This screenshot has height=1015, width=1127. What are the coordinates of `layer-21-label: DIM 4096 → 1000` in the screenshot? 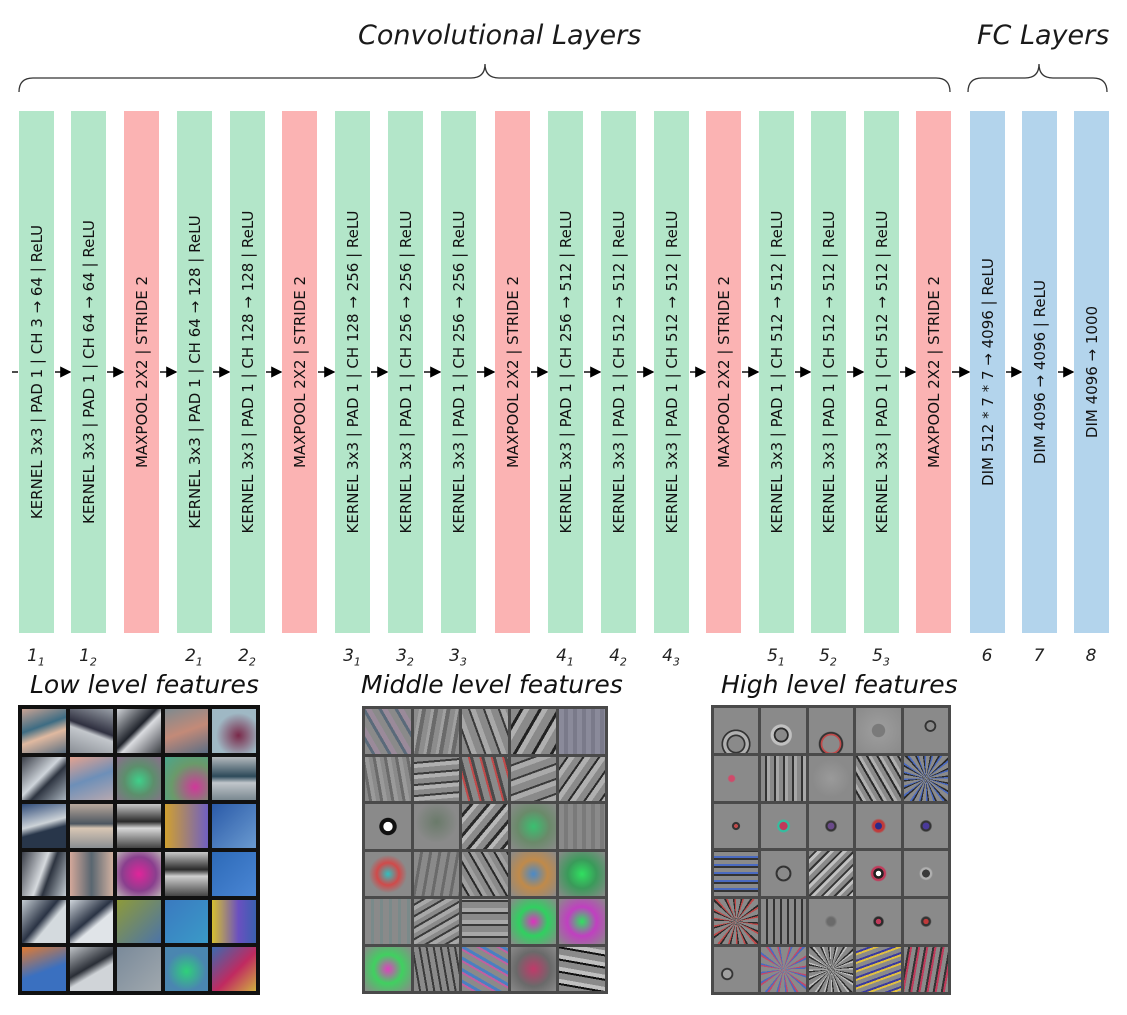 It's located at (1091, 372).